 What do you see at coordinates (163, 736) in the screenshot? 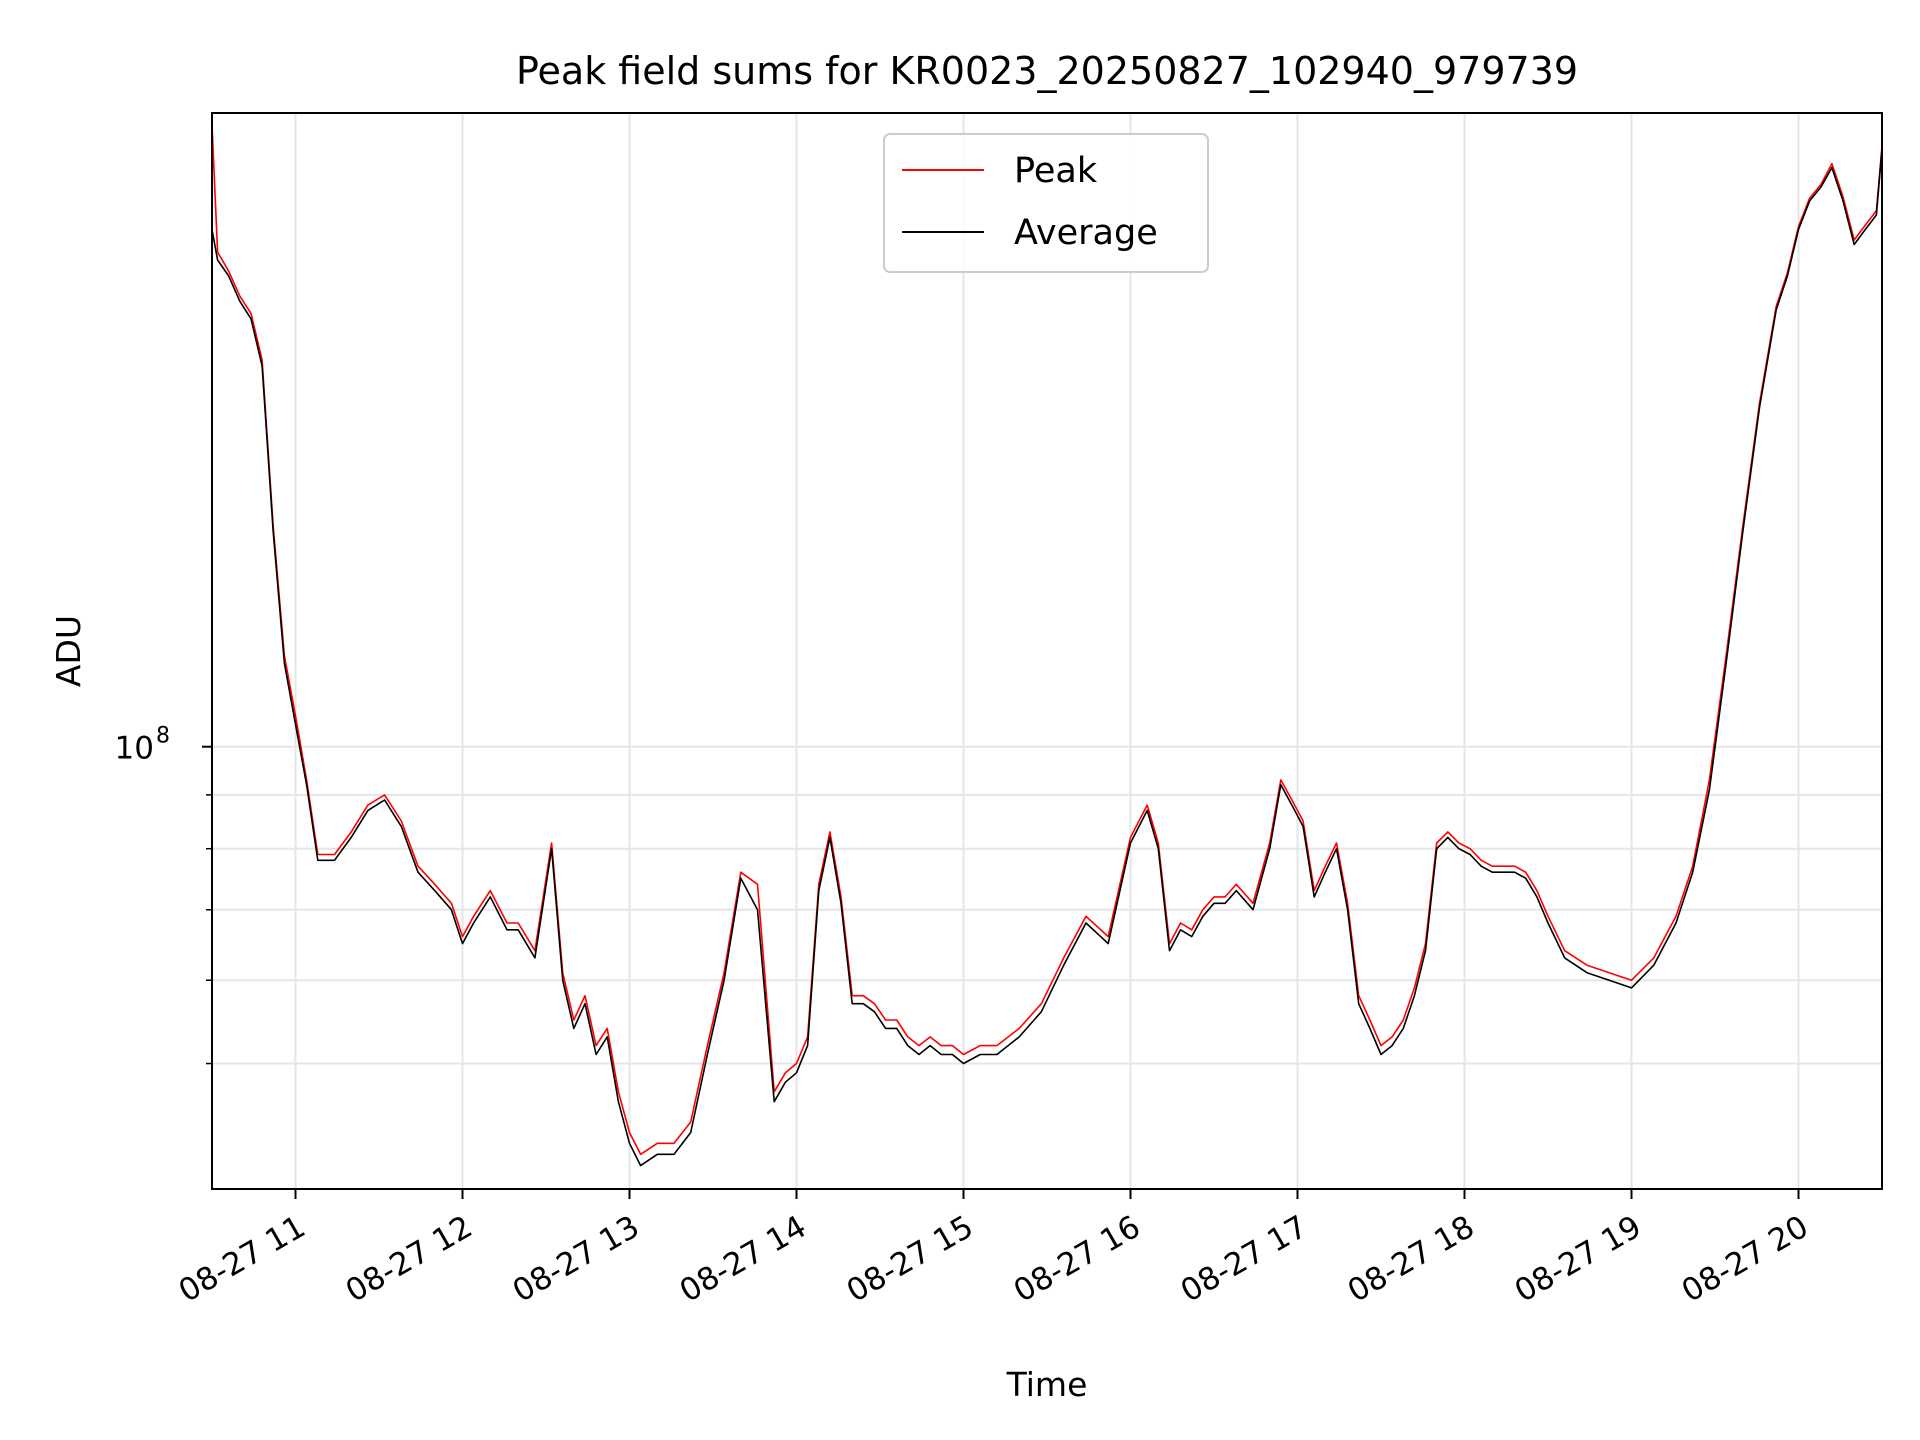
I see `y-tick-label-exponent: 8` at bounding box center [163, 736].